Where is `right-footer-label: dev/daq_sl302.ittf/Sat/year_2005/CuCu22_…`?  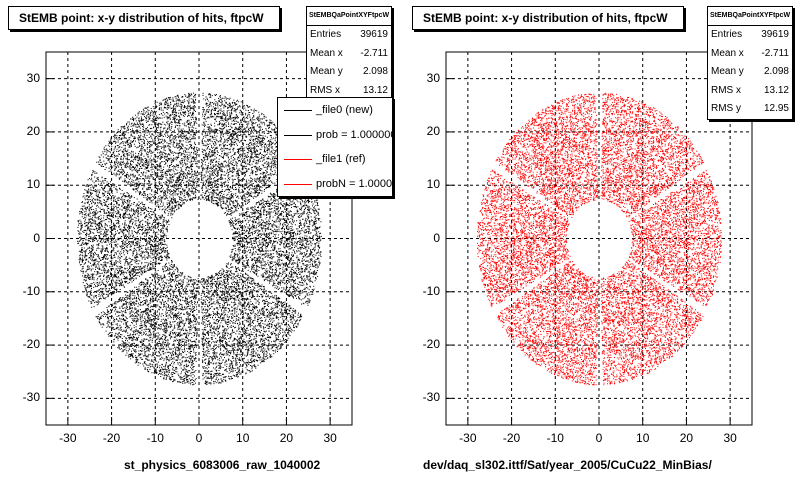
right-footer-label: dev/daq_sl302.ittf/Sat/year_2005/CuCu22_… is located at coordinates (567, 465).